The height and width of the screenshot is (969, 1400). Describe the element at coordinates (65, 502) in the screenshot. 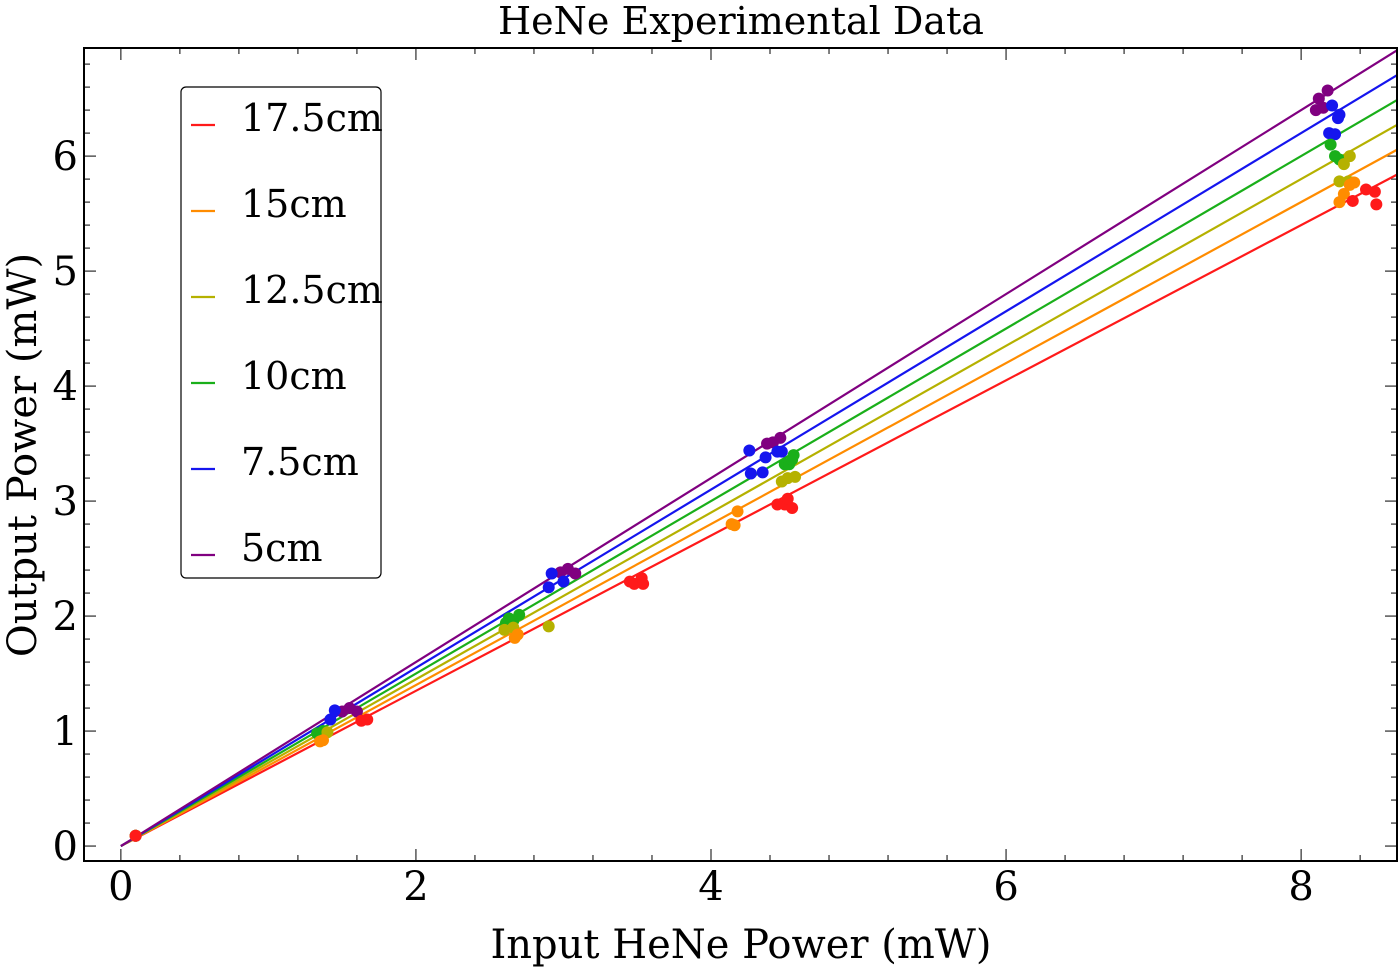

I see `y-tick-label: 3` at that location.